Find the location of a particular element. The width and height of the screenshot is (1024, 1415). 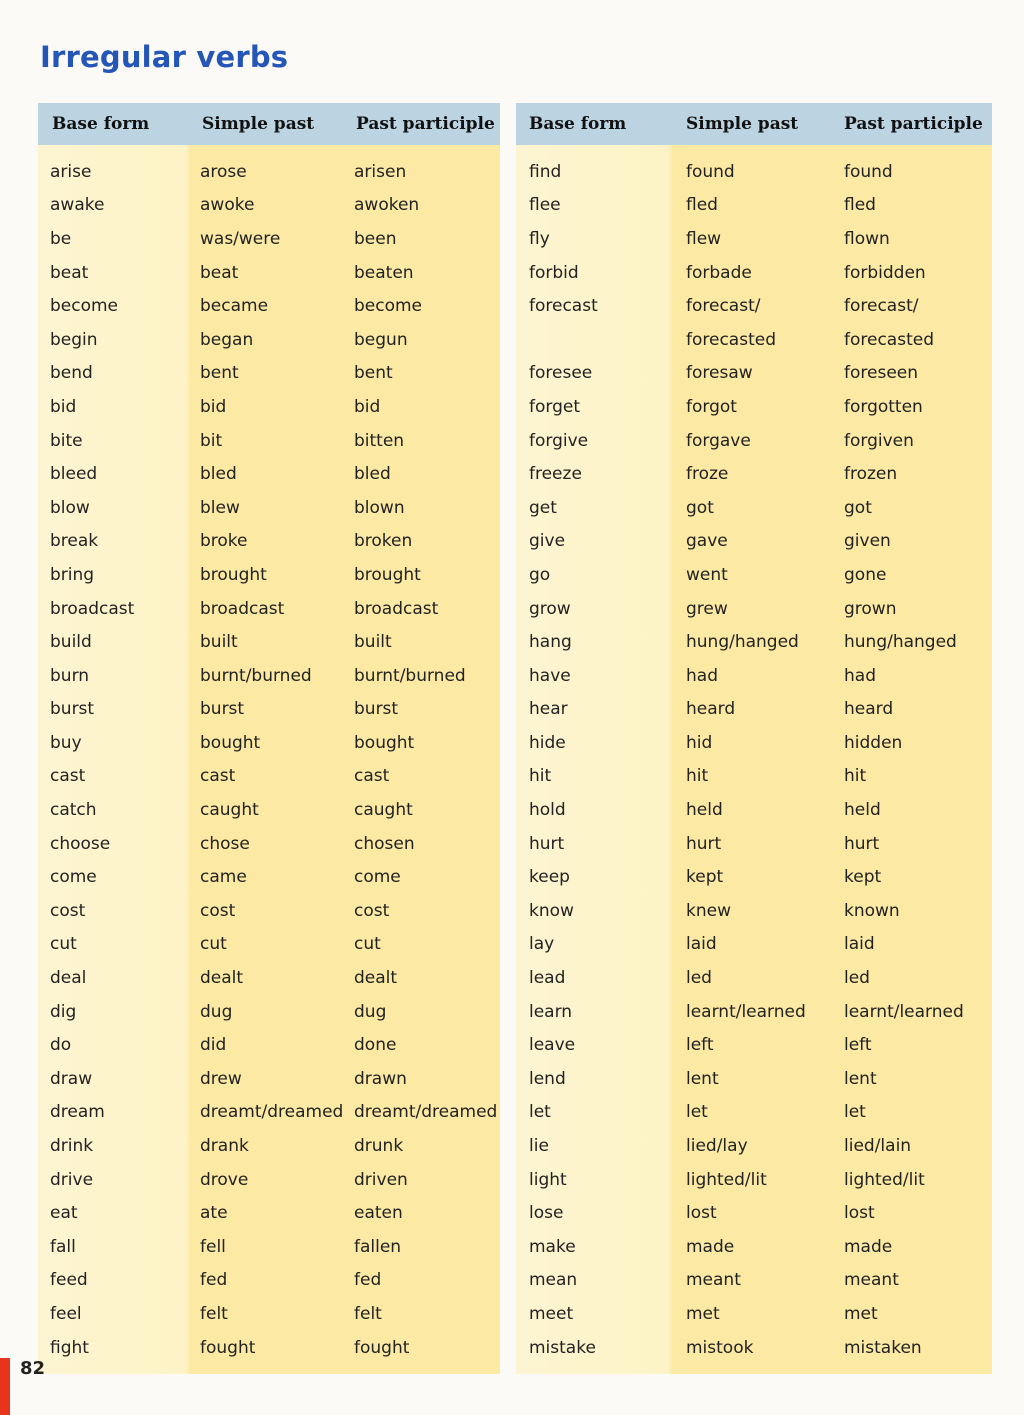

base-form-cell: go is located at coordinates (540, 574).